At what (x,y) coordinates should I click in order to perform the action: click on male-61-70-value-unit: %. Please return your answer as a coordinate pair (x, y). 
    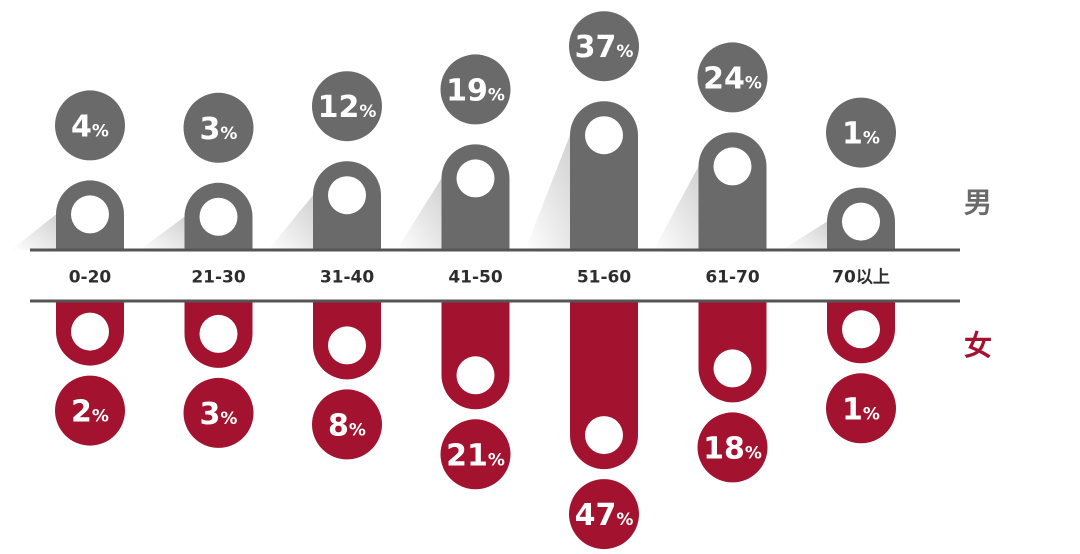
    Looking at the image, I should click on (753, 83).